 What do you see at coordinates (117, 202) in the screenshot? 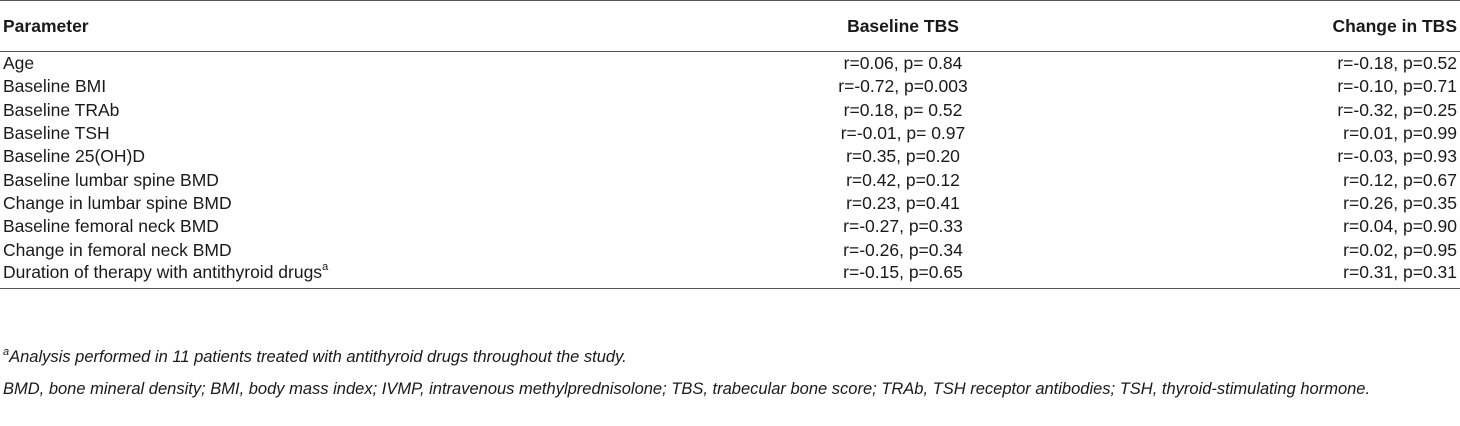
I see `parameter-label: Change in lumbar spine BMD` at bounding box center [117, 202].